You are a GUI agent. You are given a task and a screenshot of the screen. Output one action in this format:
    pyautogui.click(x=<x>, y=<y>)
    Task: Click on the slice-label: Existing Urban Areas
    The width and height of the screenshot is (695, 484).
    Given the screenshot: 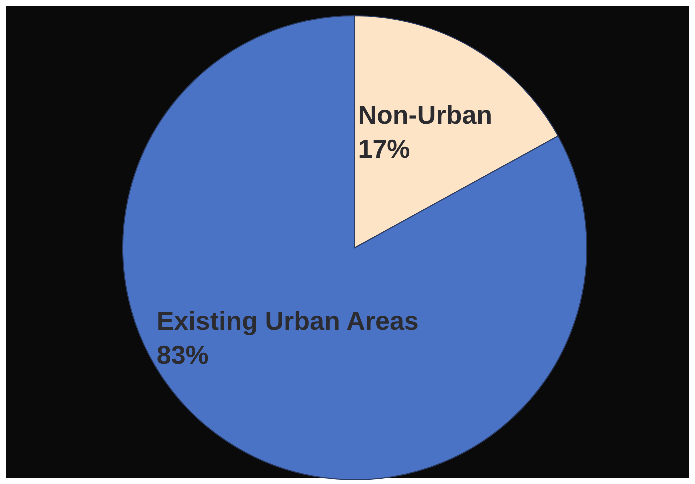 What is the action you would take?
    pyautogui.click(x=287, y=321)
    